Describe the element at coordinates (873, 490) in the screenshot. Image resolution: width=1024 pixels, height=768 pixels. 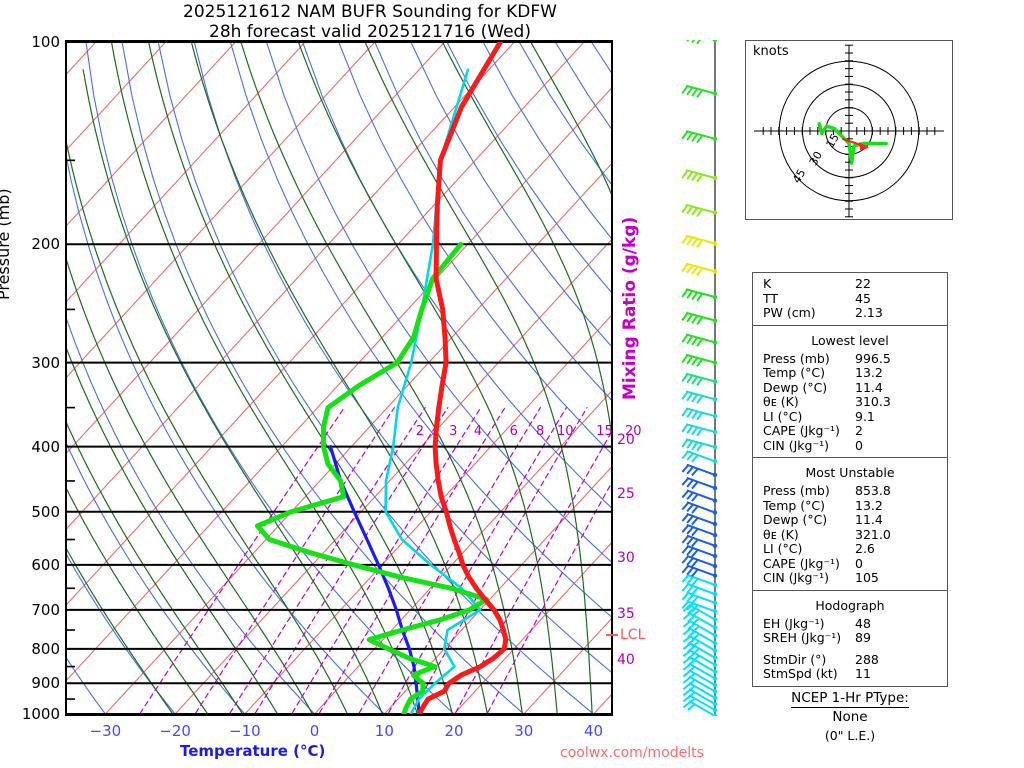
I see `stat-value: 853.8` at that location.